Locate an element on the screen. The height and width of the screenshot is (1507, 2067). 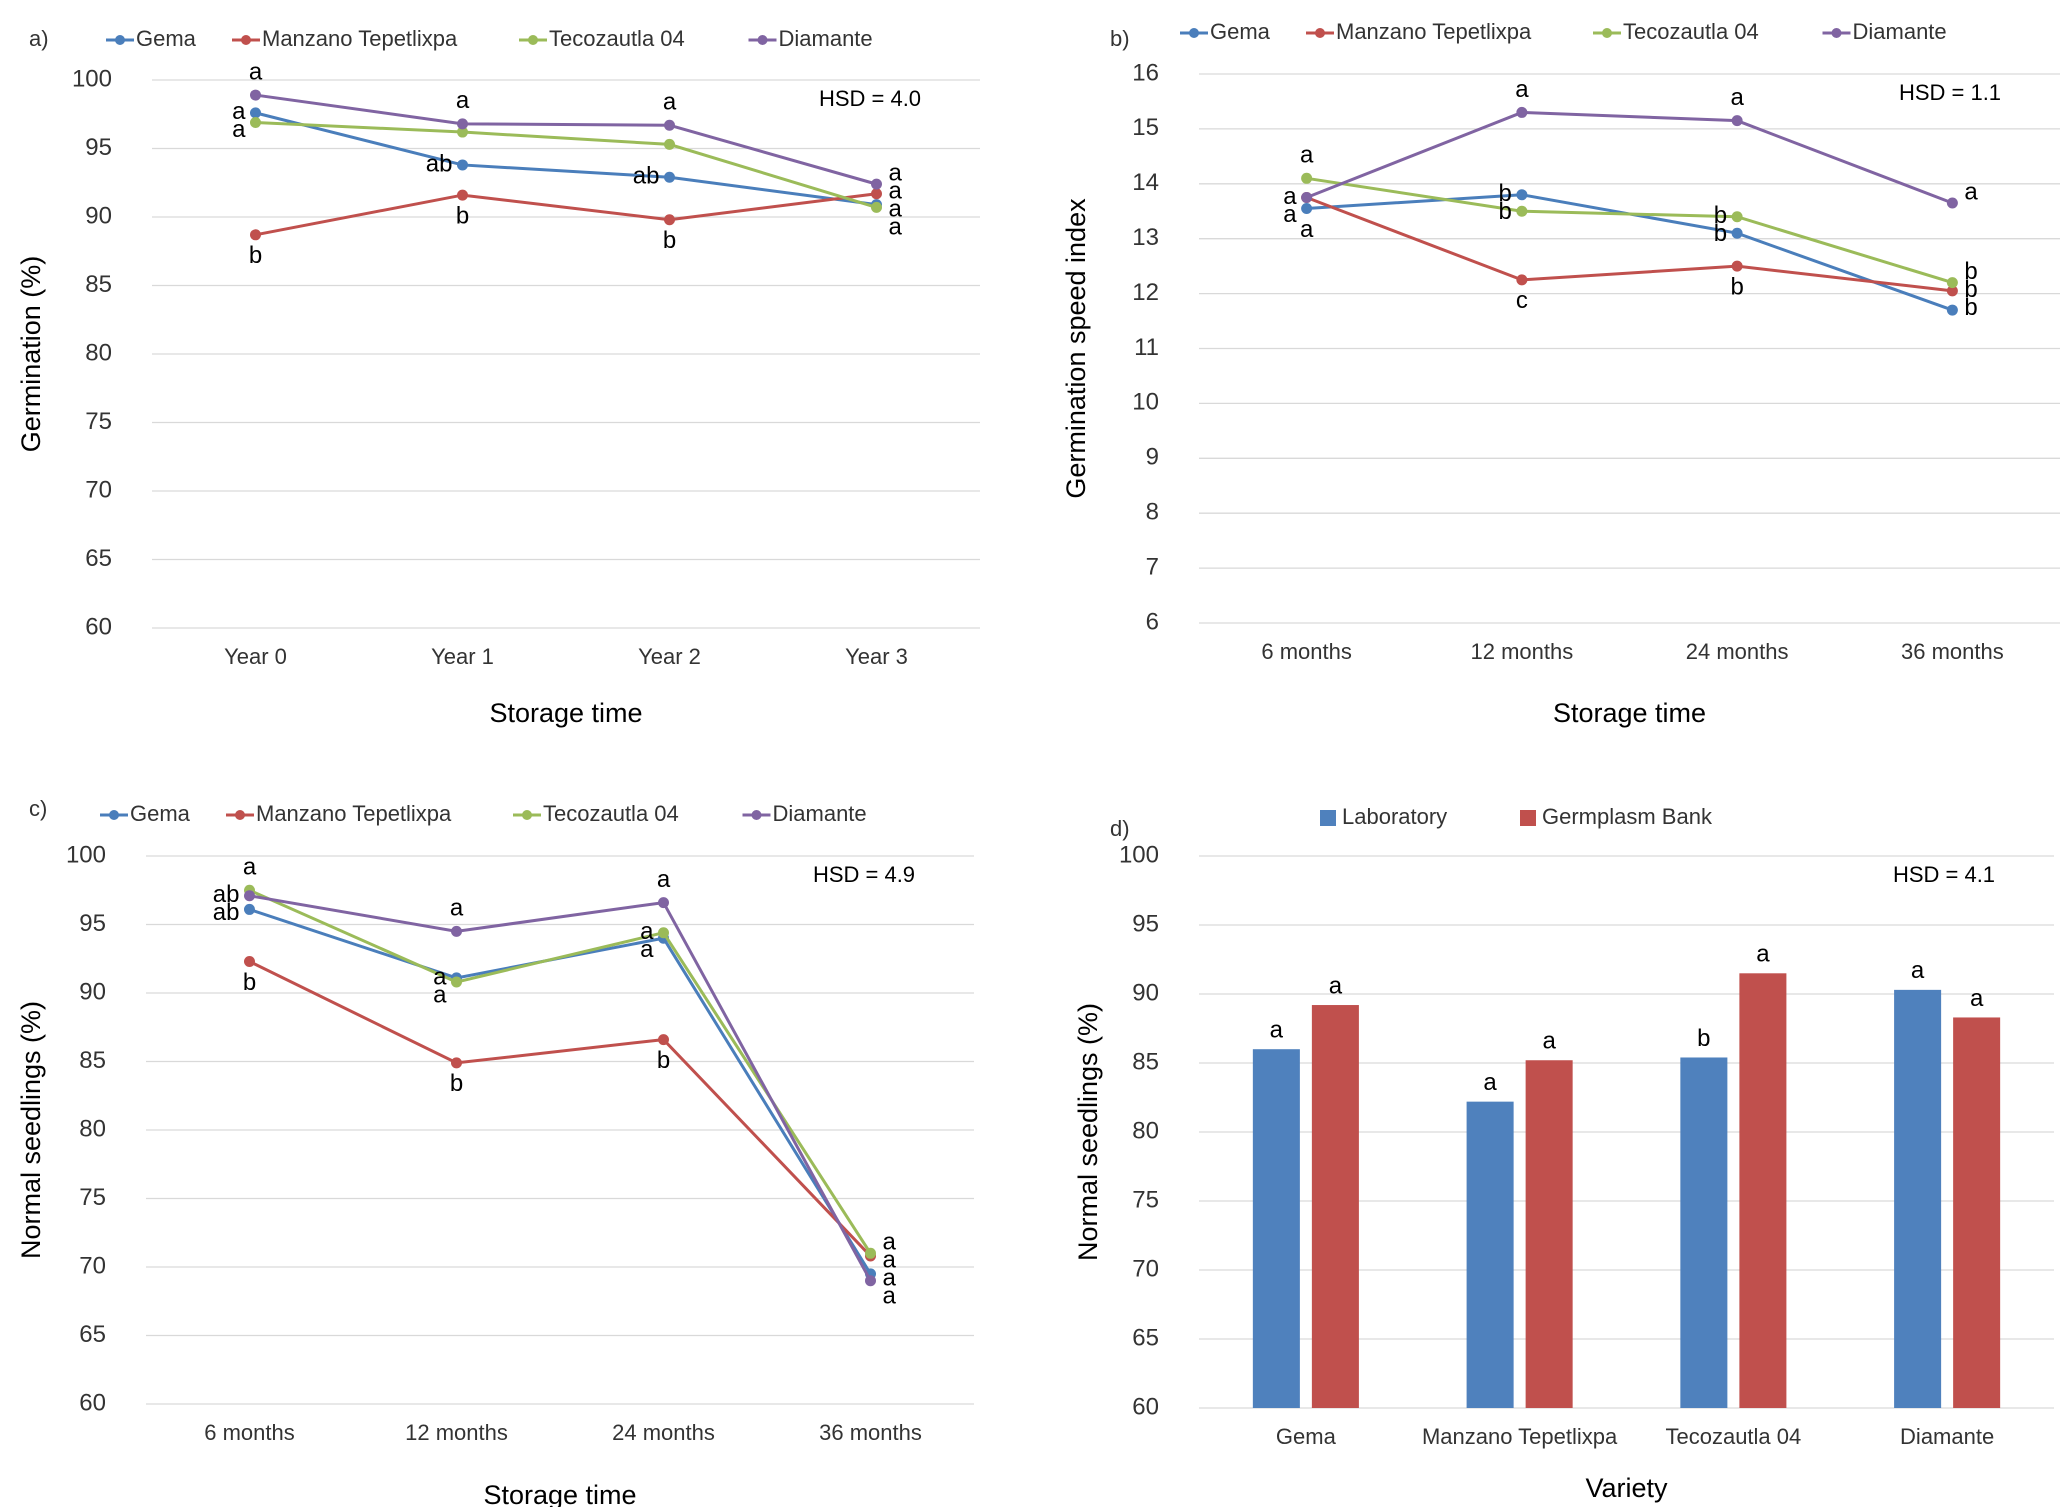
legend-label: Germplasm Bank is located at coordinates (1627, 816).